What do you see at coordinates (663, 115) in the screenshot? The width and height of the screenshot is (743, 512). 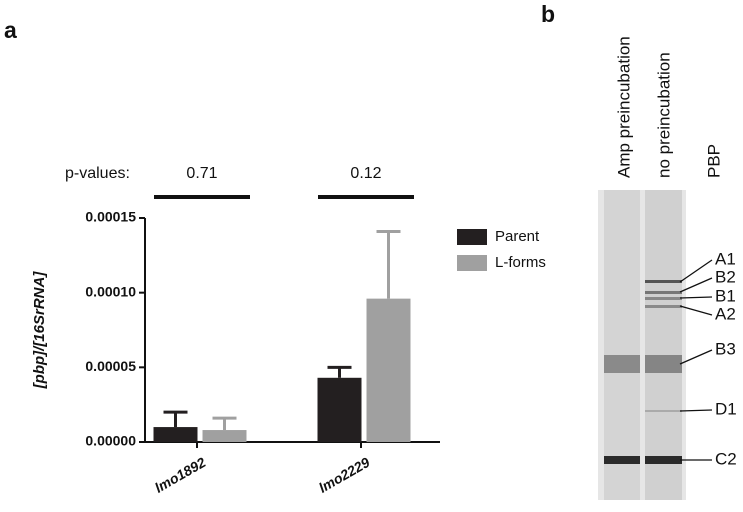 I see `lane-label: no preincubation` at bounding box center [663, 115].